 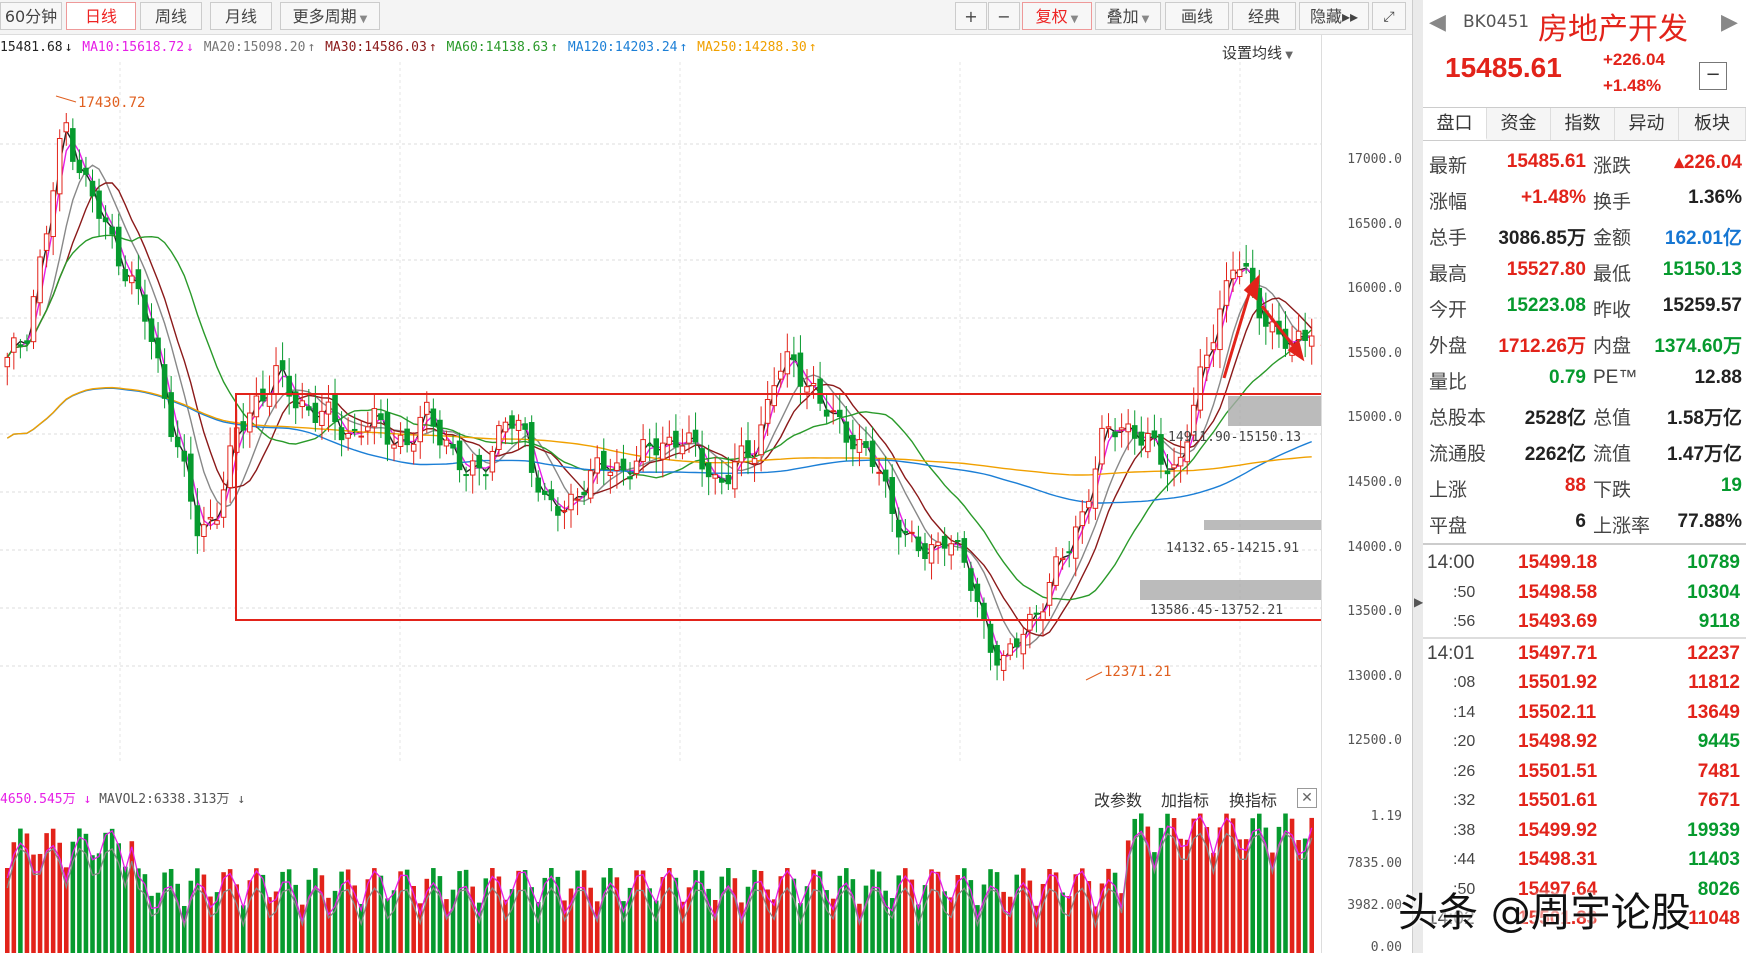 What do you see at coordinates (1334, 16) in the screenshot?
I see `hide-button: 隐藏▸▸` at bounding box center [1334, 16].